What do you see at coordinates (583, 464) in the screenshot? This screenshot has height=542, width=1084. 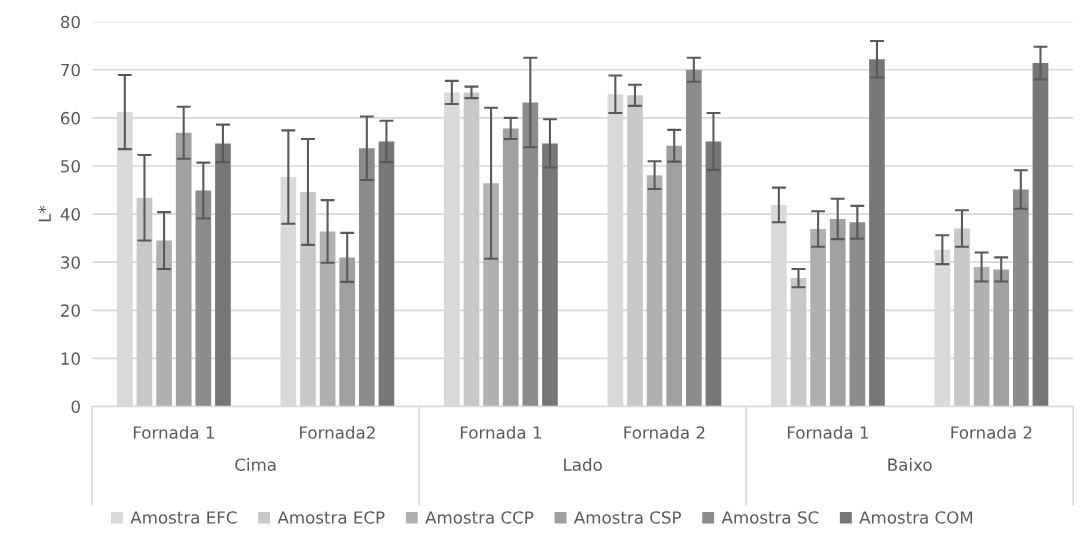 I see `text: Lado` at bounding box center [583, 464].